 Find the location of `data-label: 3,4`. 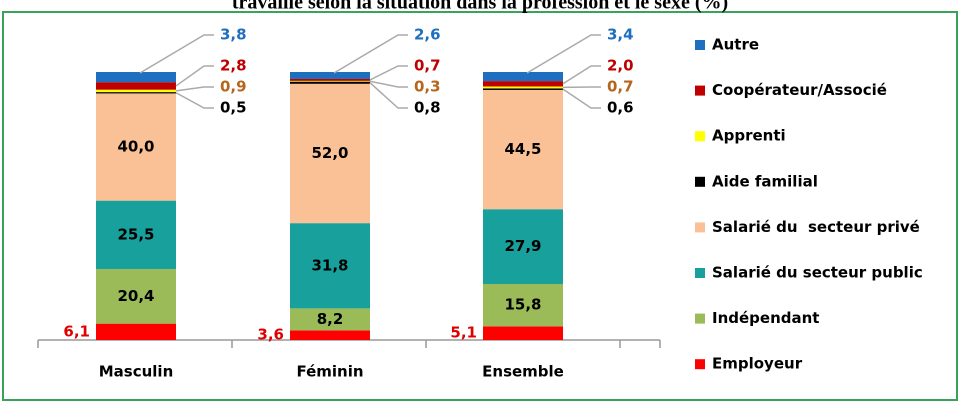

data-label: 3,4 is located at coordinates (620, 35).